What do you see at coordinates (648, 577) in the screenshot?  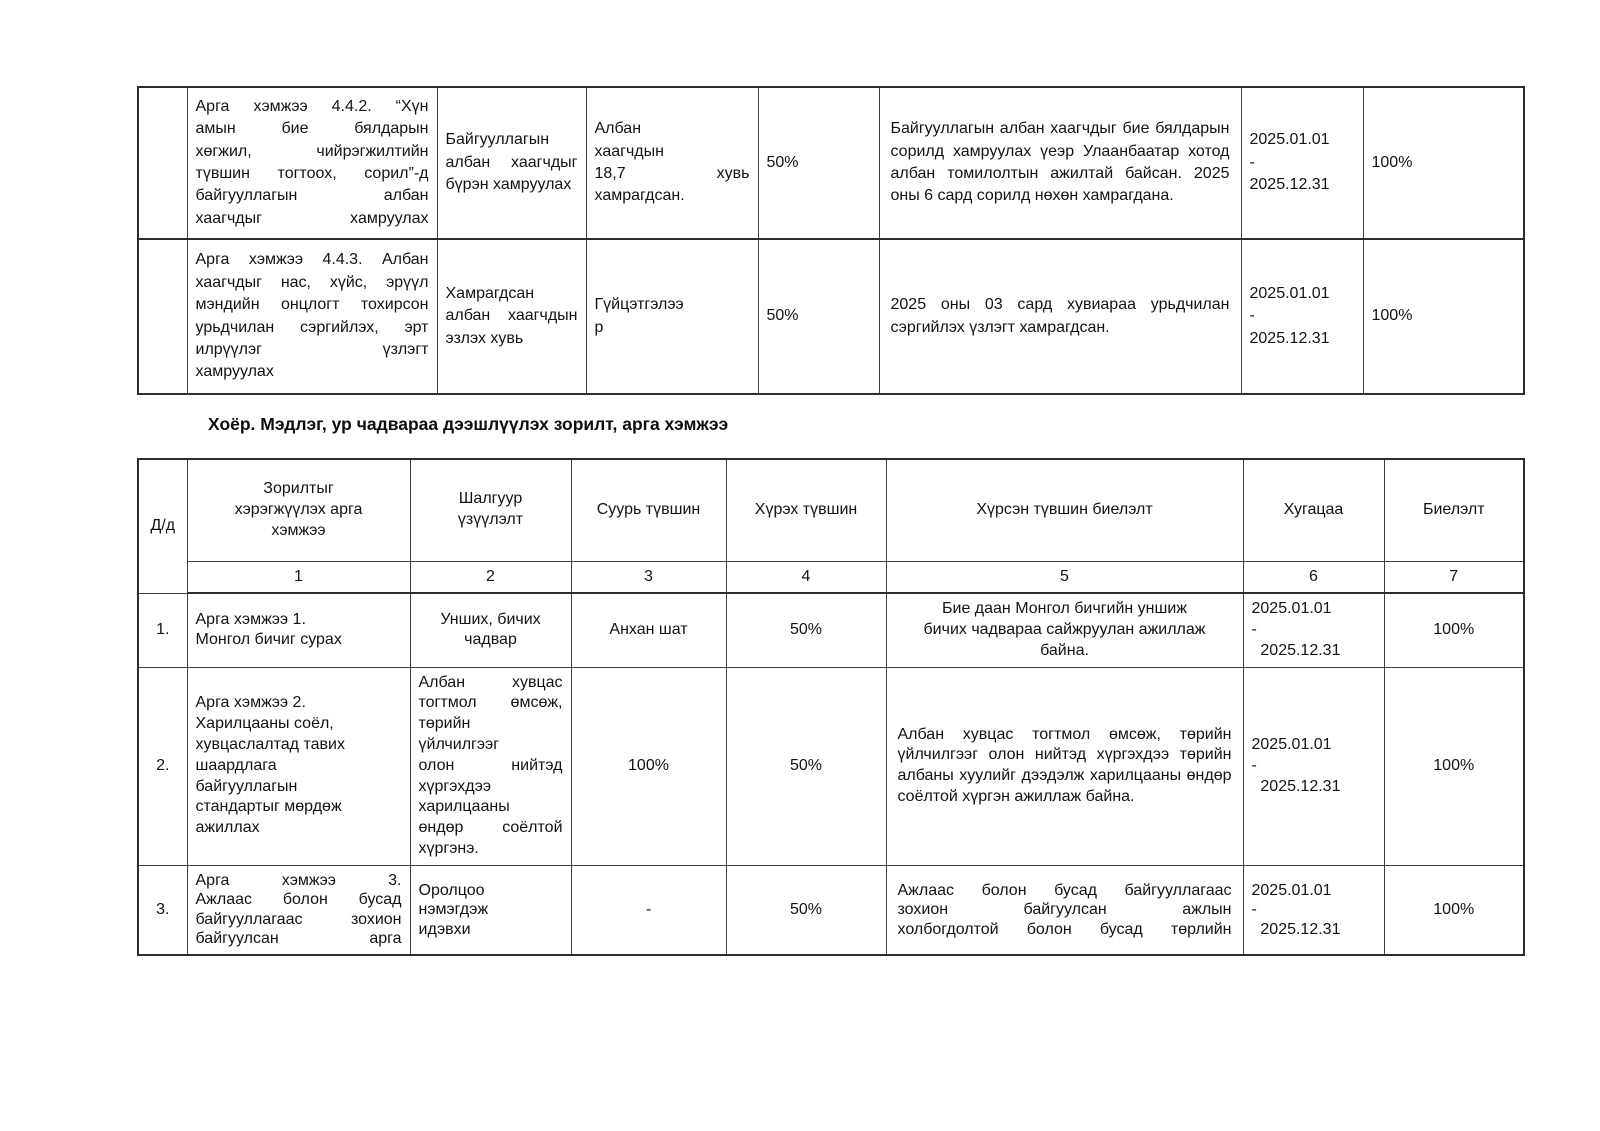 I see `column-number: 3` at bounding box center [648, 577].